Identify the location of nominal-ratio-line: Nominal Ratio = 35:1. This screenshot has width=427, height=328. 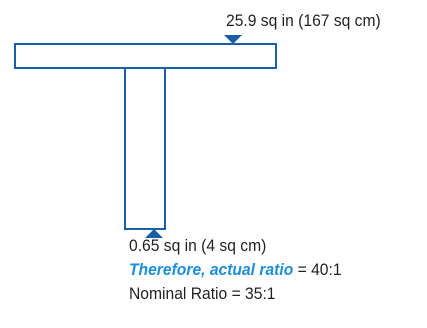
(202, 293).